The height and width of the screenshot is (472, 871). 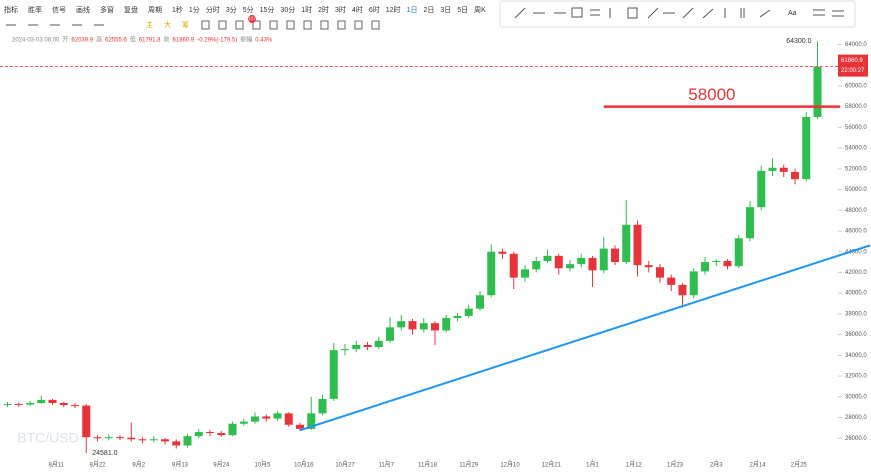 I want to click on y-tick-label: 34000.0, so click(x=856, y=356).